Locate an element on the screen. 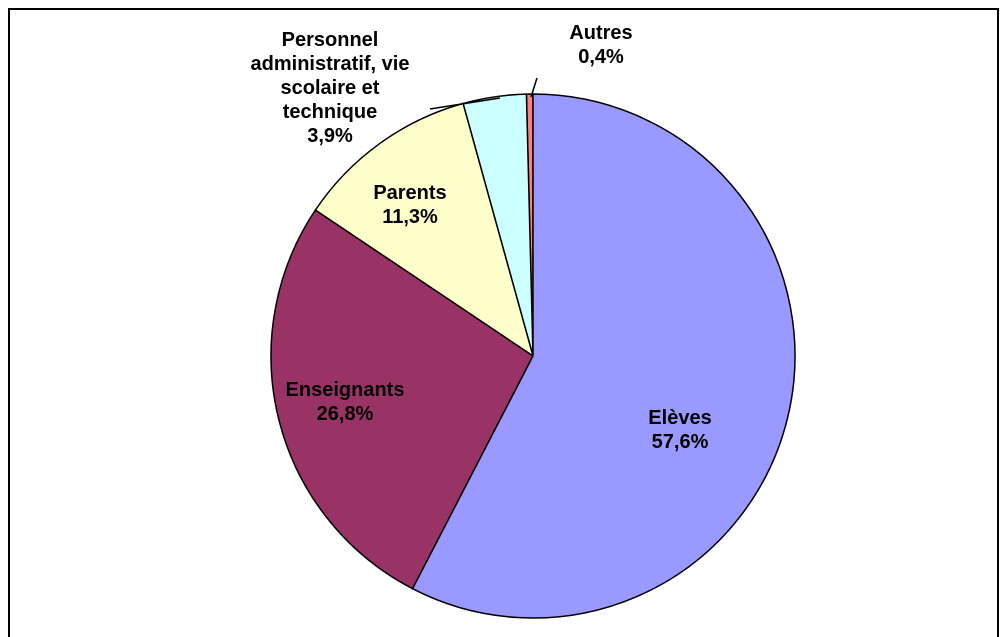 This screenshot has width=1007, height=637. slice-label: Autres is located at coordinates (601, 33).